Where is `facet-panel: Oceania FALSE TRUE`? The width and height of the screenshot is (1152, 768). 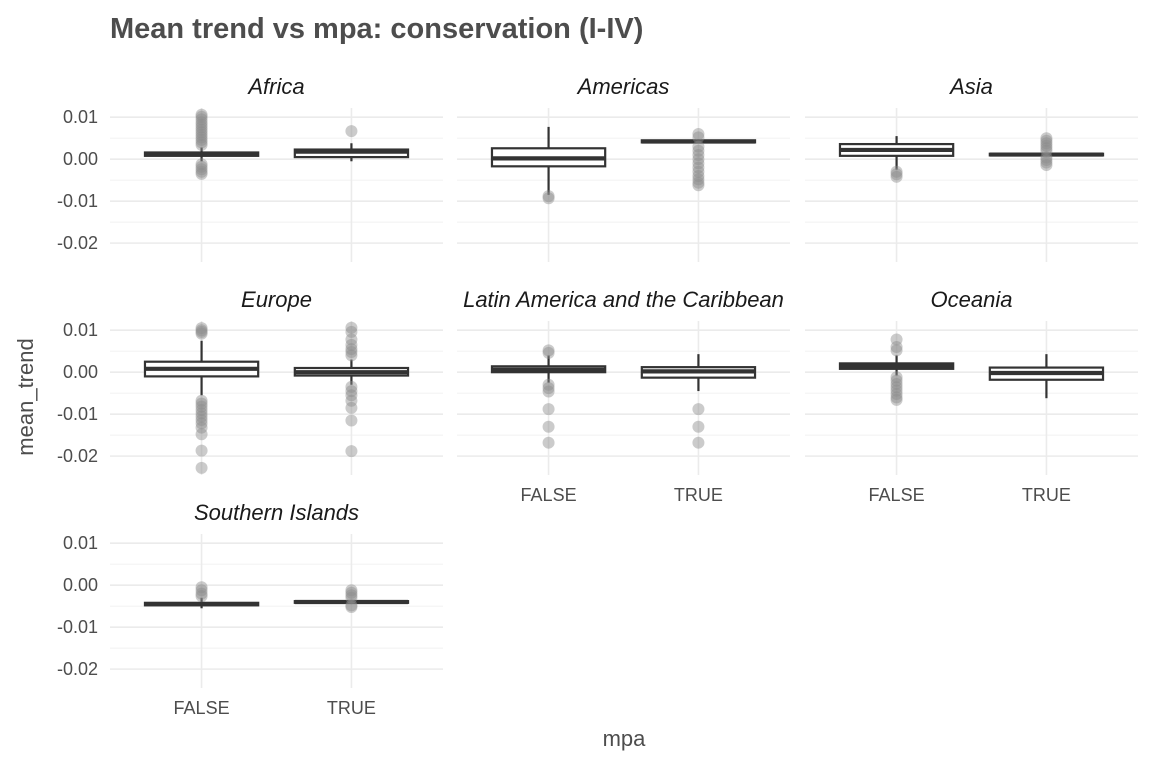
facet-panel: Oceania FALSE TRUE is located at coordinates (971, 396).